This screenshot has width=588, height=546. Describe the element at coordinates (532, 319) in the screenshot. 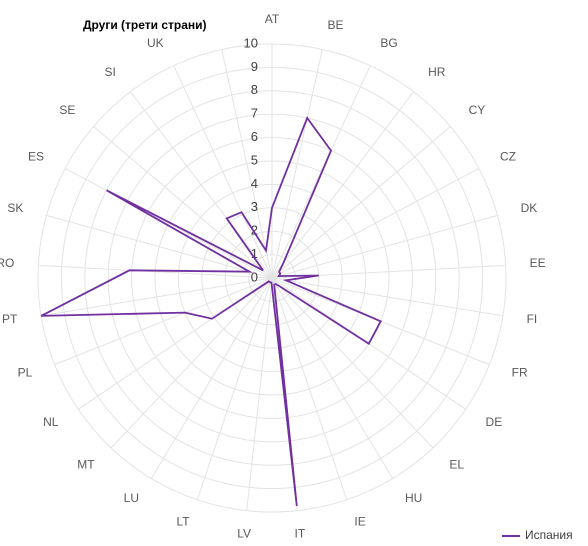

I see `category-label: FI` at that location.